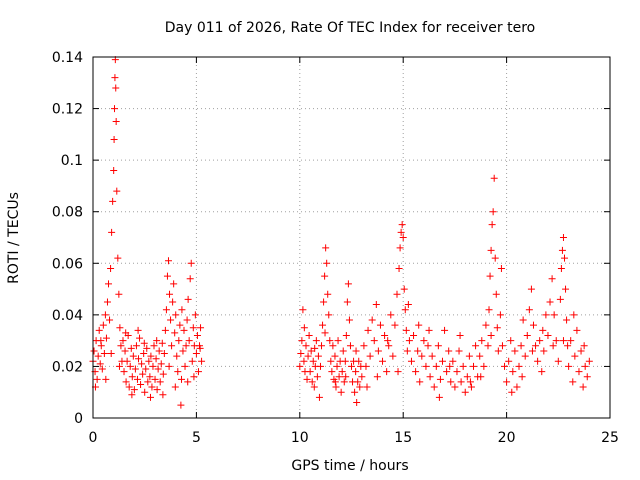  What do you see at coordinates (67, 213) in the screenshot?
I see `y-tick-label: 0.08` at bounding box center [67, 213].